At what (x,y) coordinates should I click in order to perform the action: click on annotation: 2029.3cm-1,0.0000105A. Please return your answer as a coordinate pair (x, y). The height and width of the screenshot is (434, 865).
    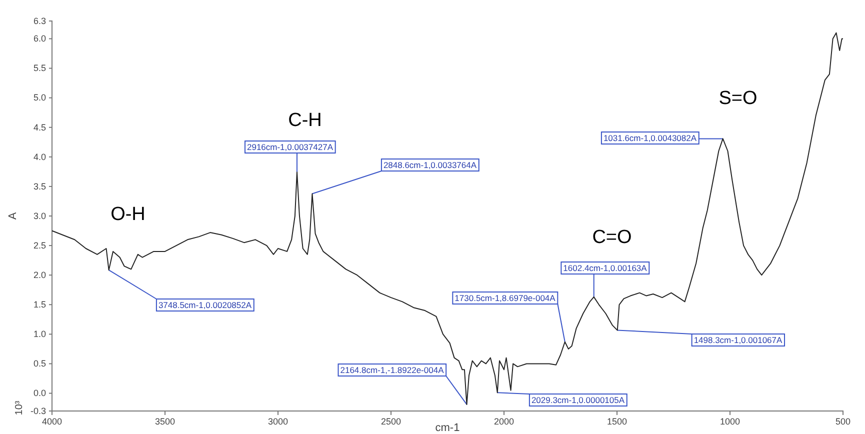
    Looking at the image, I should click on (578, 400).